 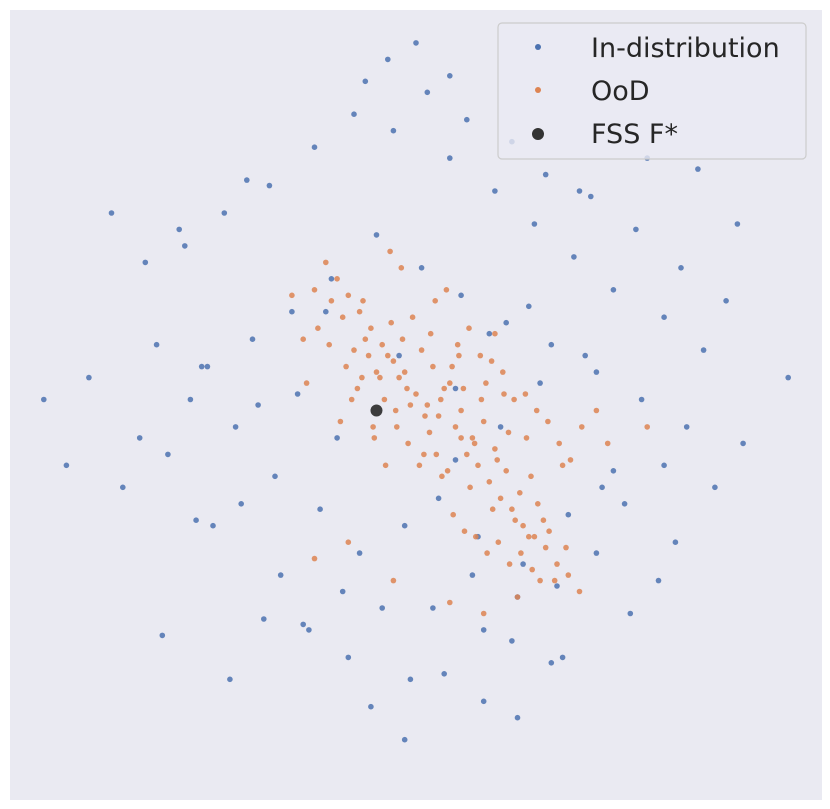 I want to click on legend-marker-ood, so click(x=538, y=90).